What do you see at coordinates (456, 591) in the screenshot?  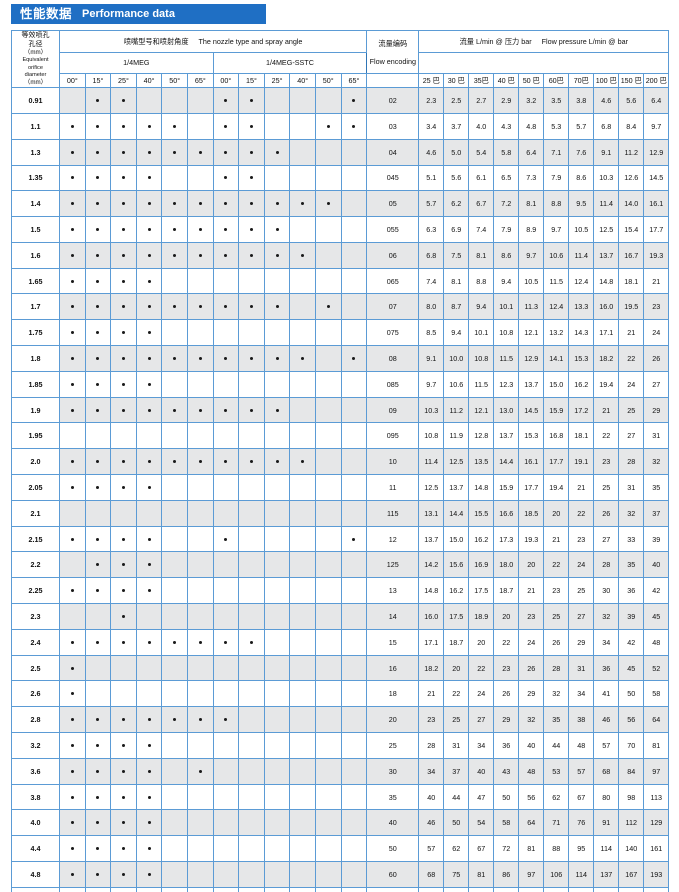 I see `cell-flow-value: 16.2` at bounding box center [456, 591].